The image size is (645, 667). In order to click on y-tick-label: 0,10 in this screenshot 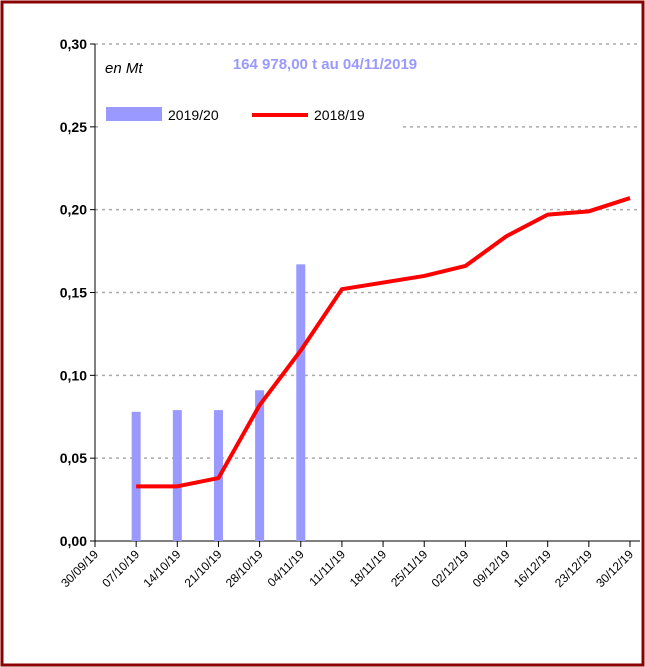, I will do `click(73, 375)`.